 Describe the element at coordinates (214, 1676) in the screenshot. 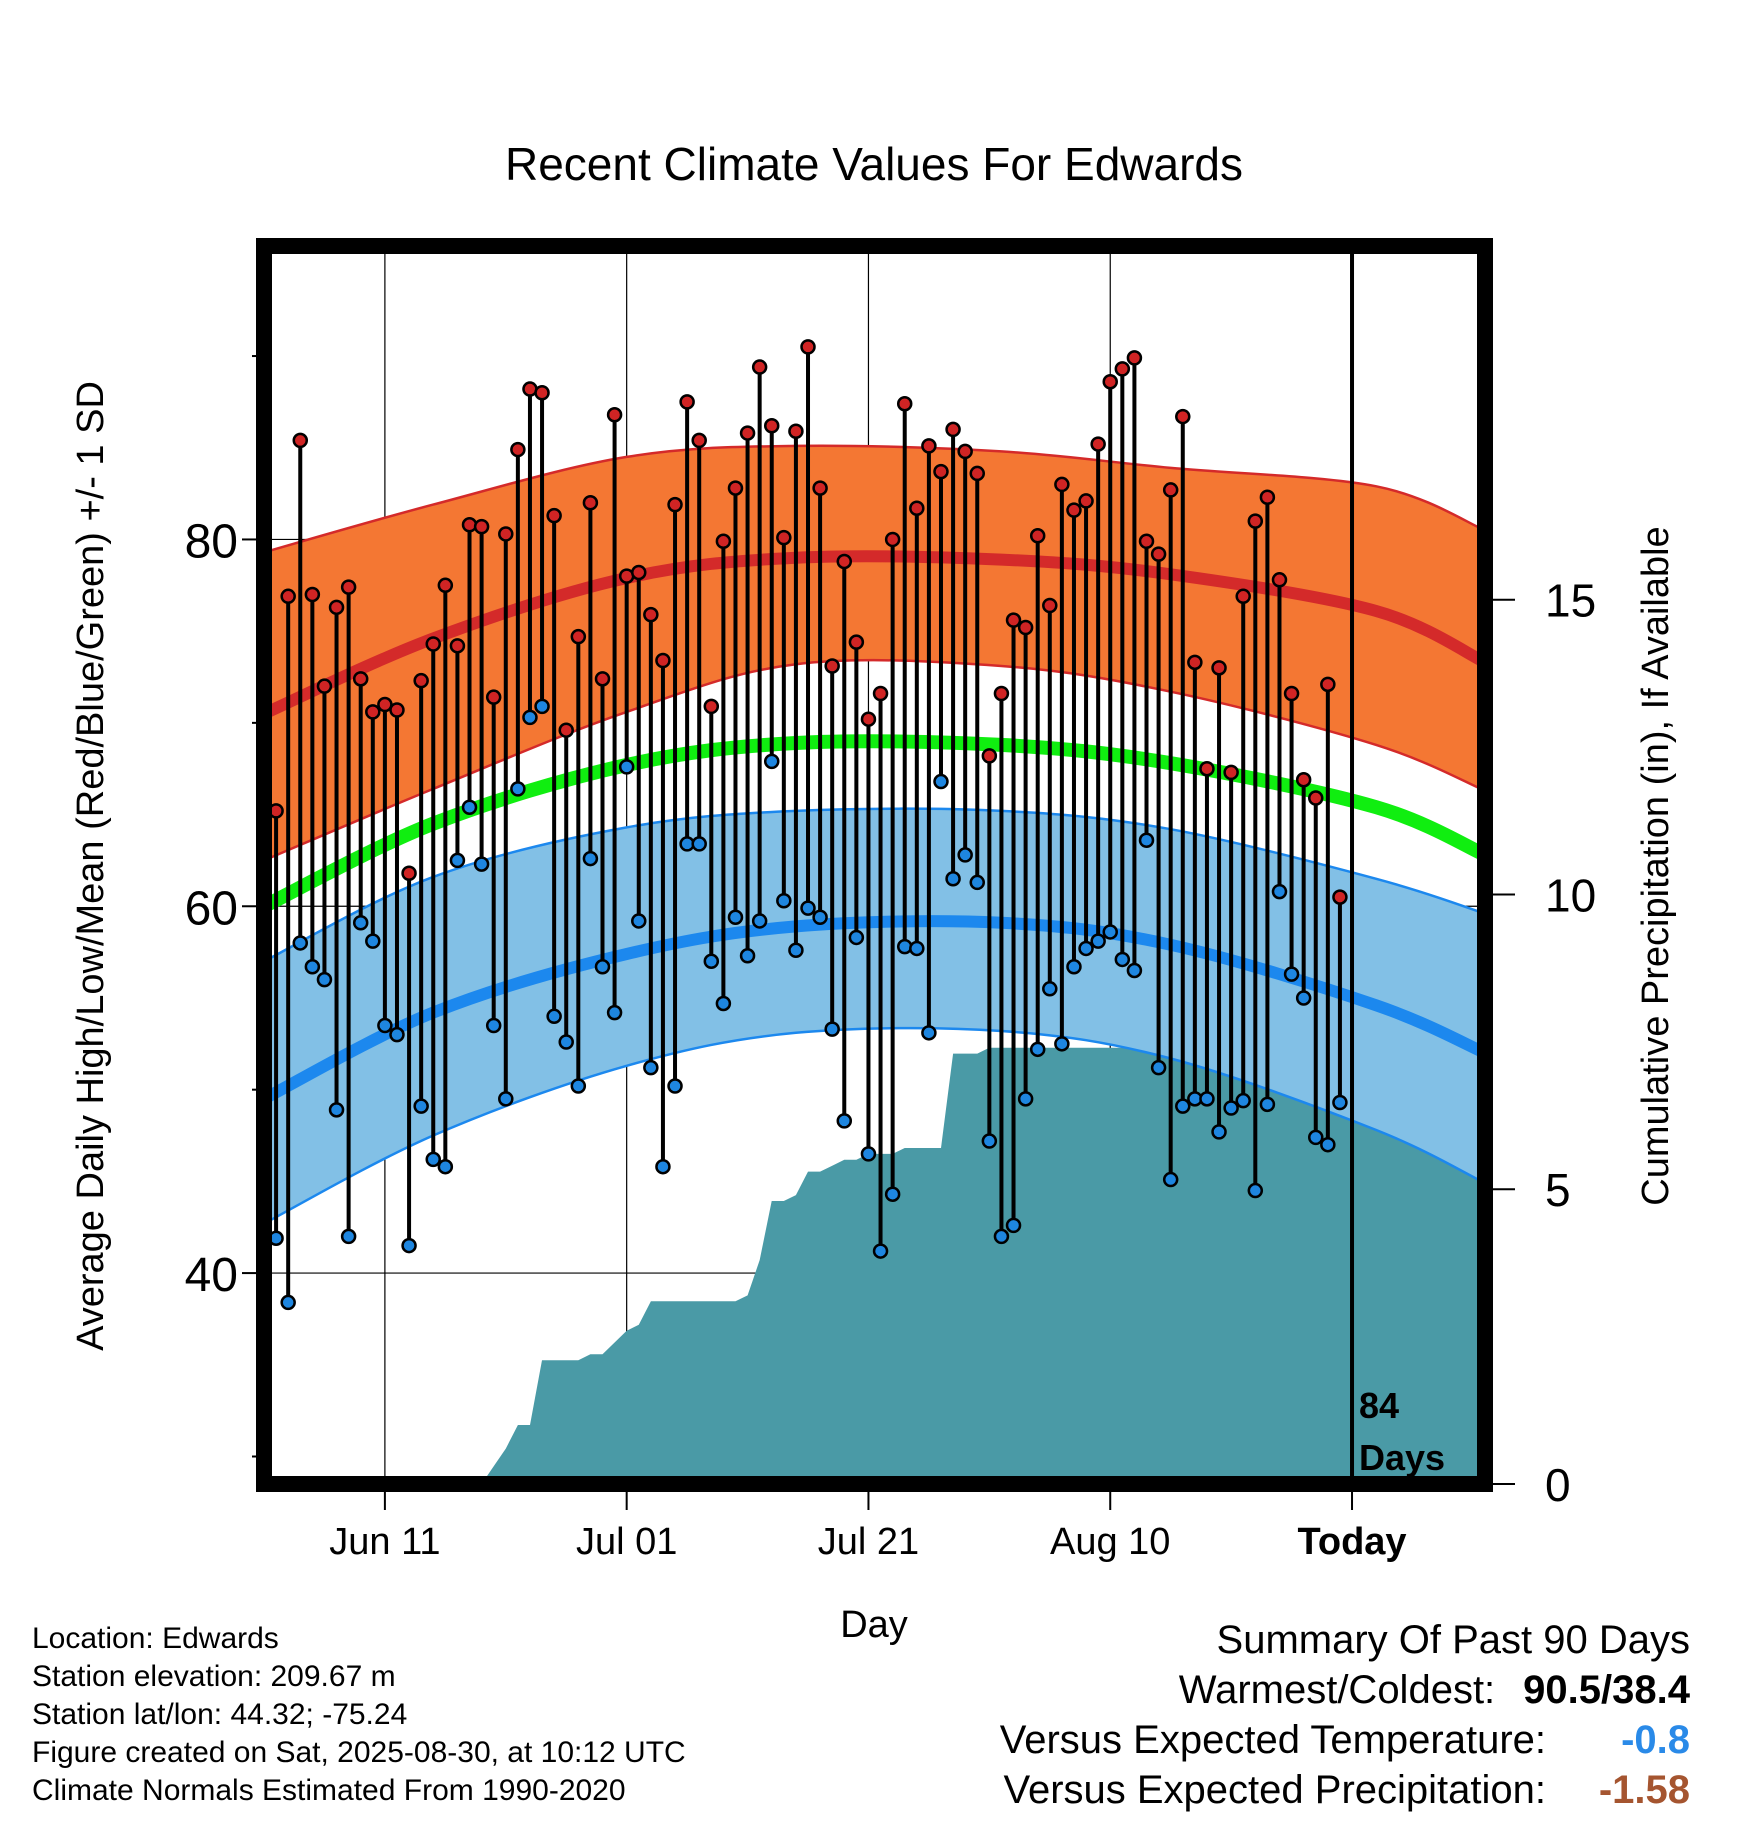

I see `elevation-text: Station elevation: 209.67 m` at that location.